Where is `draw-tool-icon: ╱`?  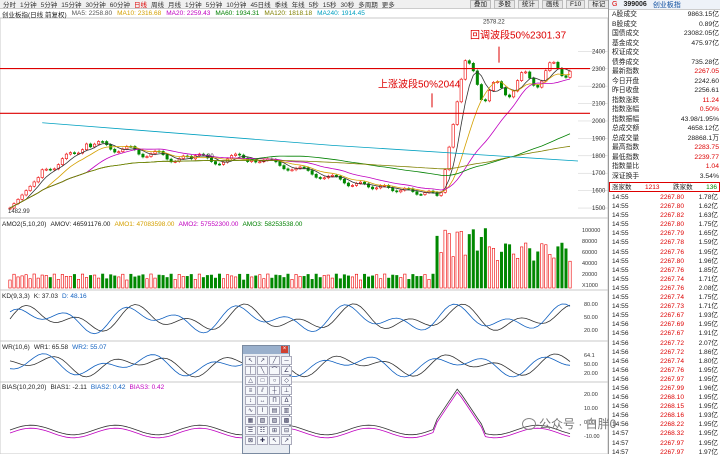
draw-tool-icon: ╱ is located at coordinates (274, 360).